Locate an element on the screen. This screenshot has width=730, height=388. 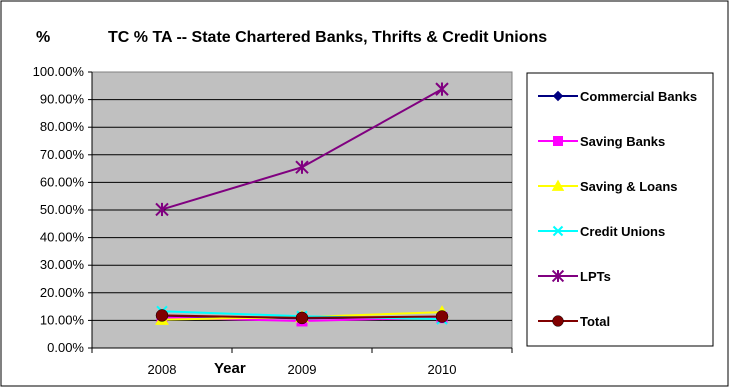
y-tick-label: 70.00% is located at coordinates (62, 154).